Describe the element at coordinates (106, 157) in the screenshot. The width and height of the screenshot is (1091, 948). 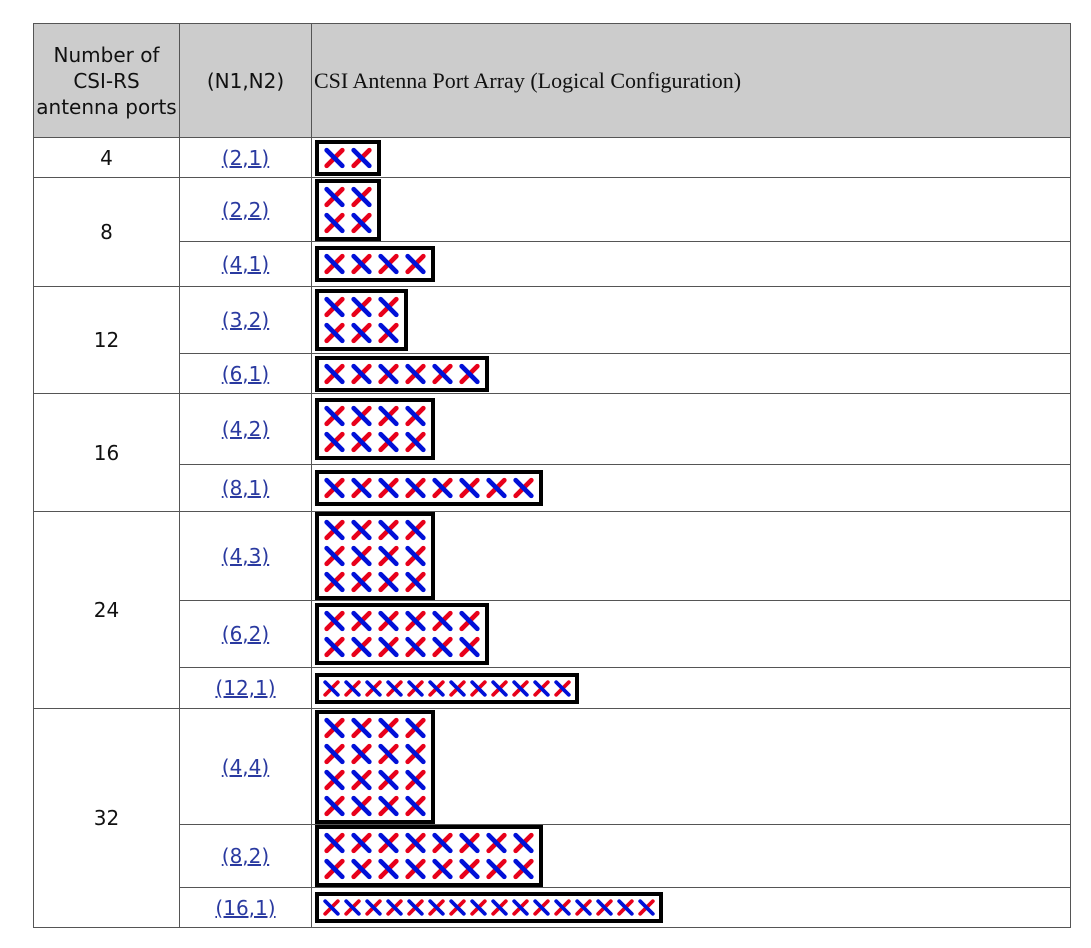
I see `ports-cell: 4` at that location.